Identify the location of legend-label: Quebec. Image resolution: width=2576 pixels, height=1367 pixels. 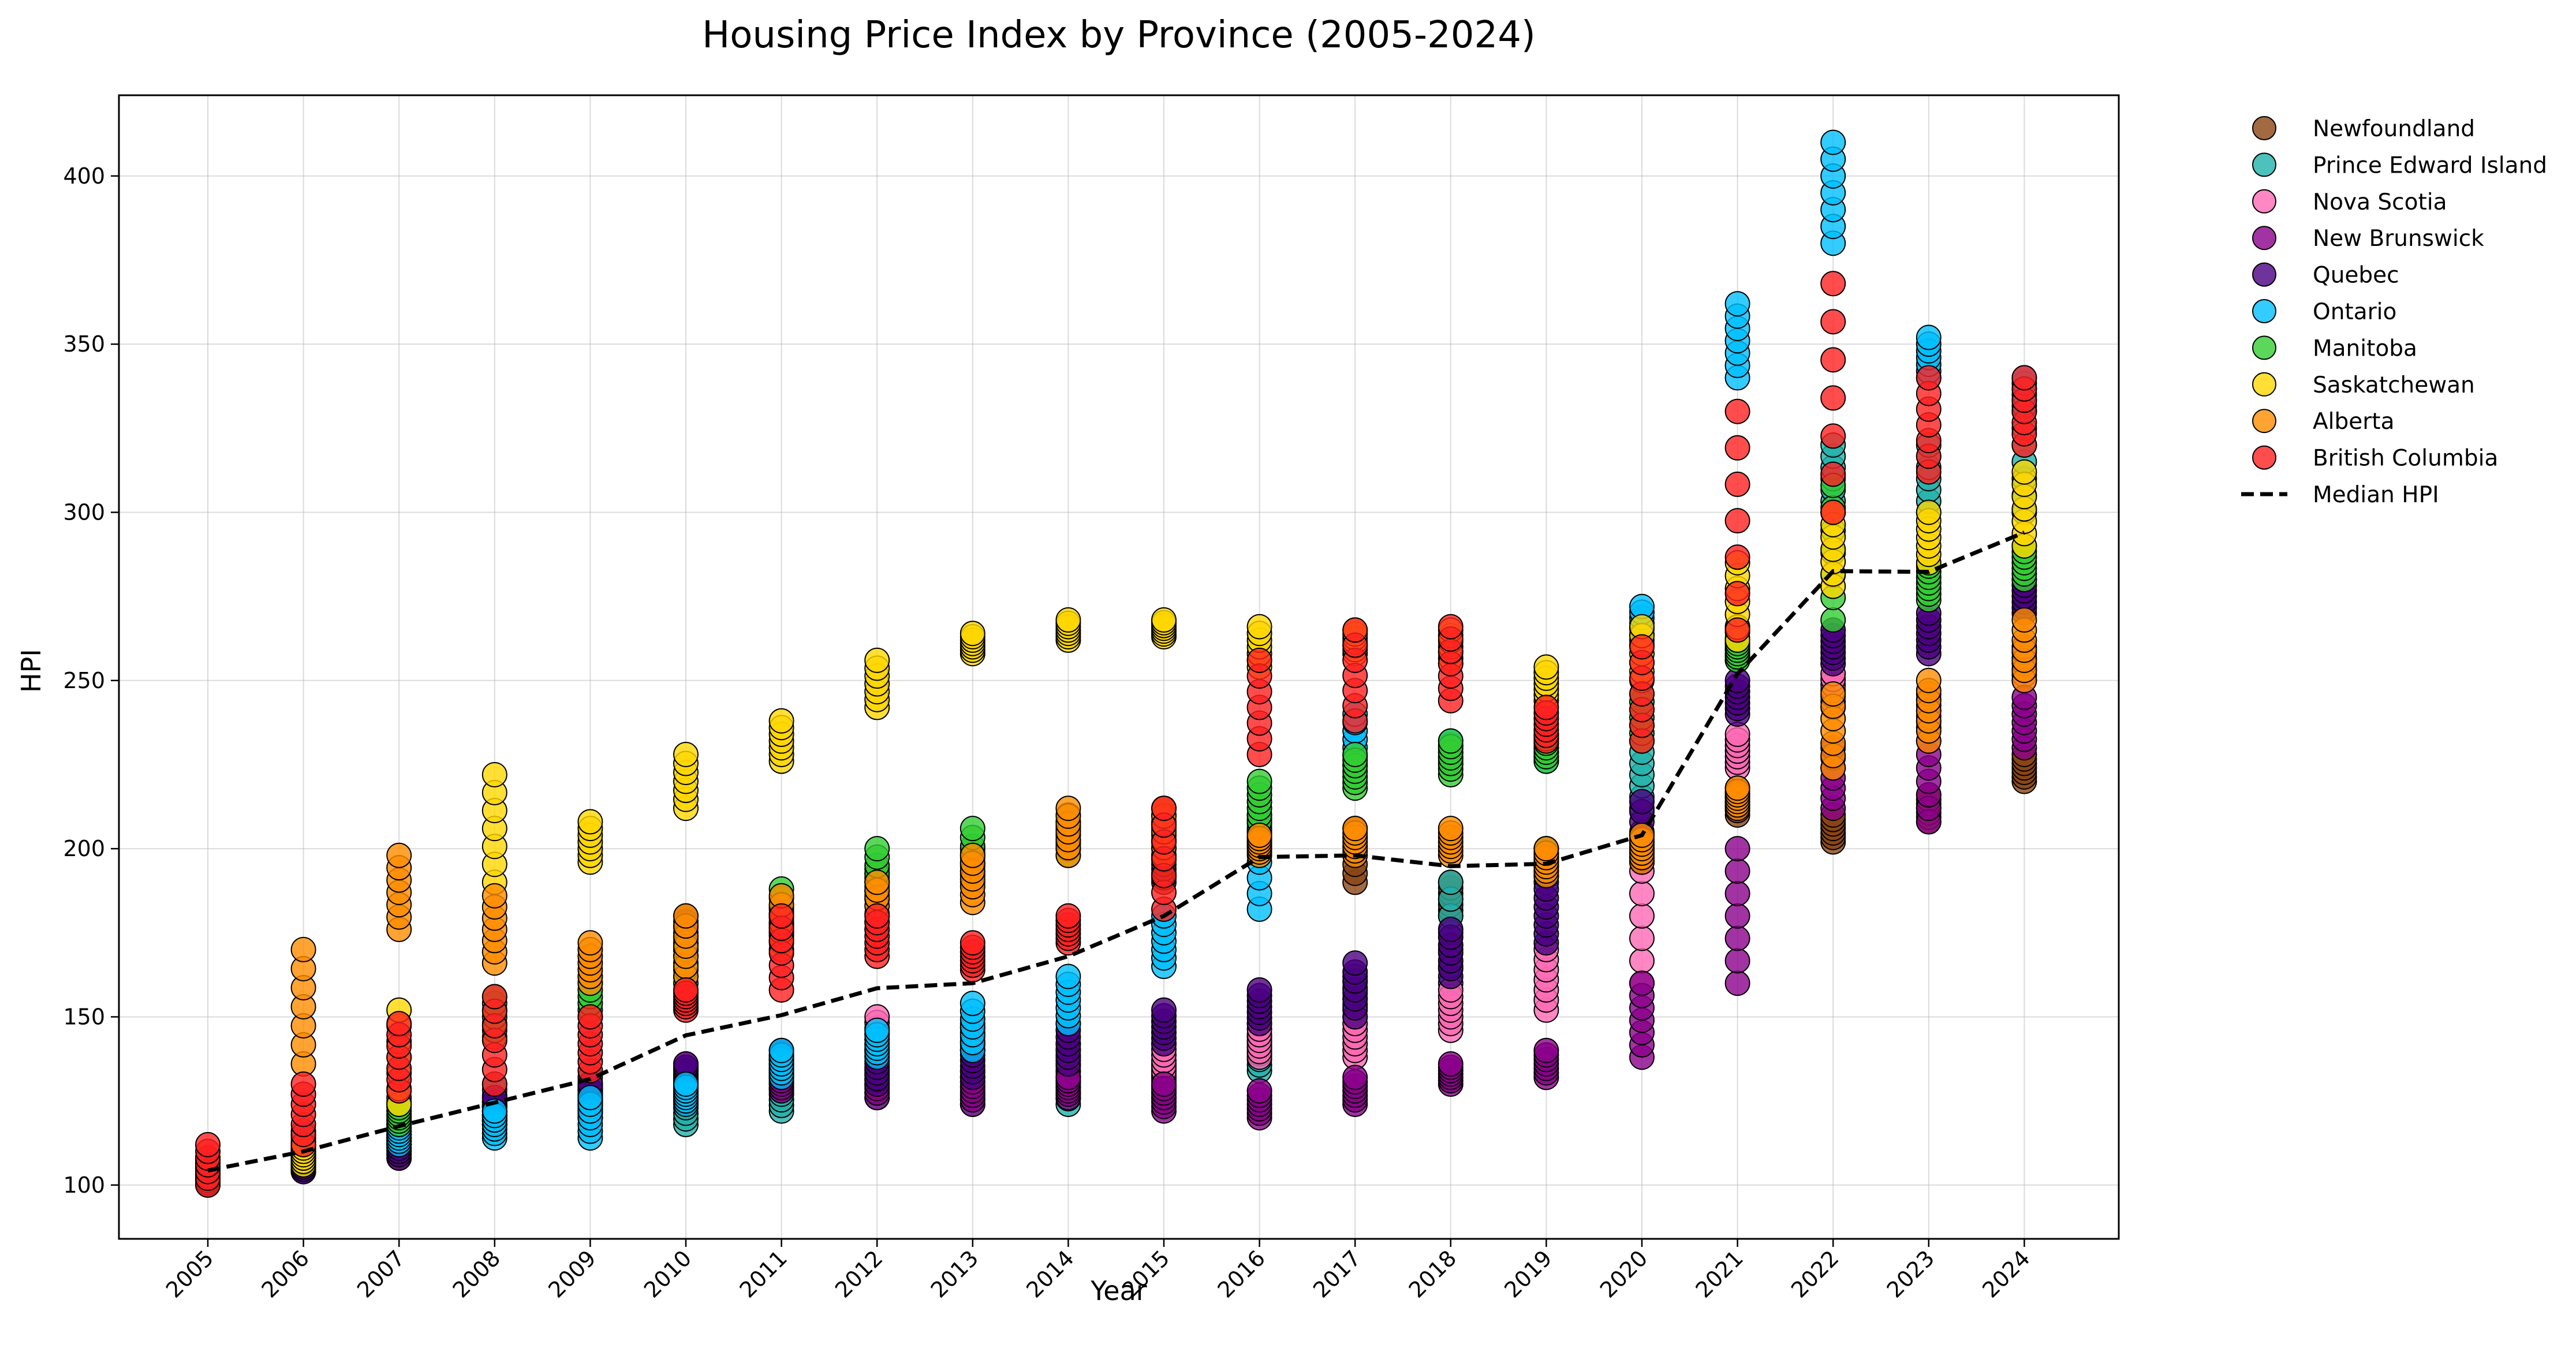
(2356, 276).